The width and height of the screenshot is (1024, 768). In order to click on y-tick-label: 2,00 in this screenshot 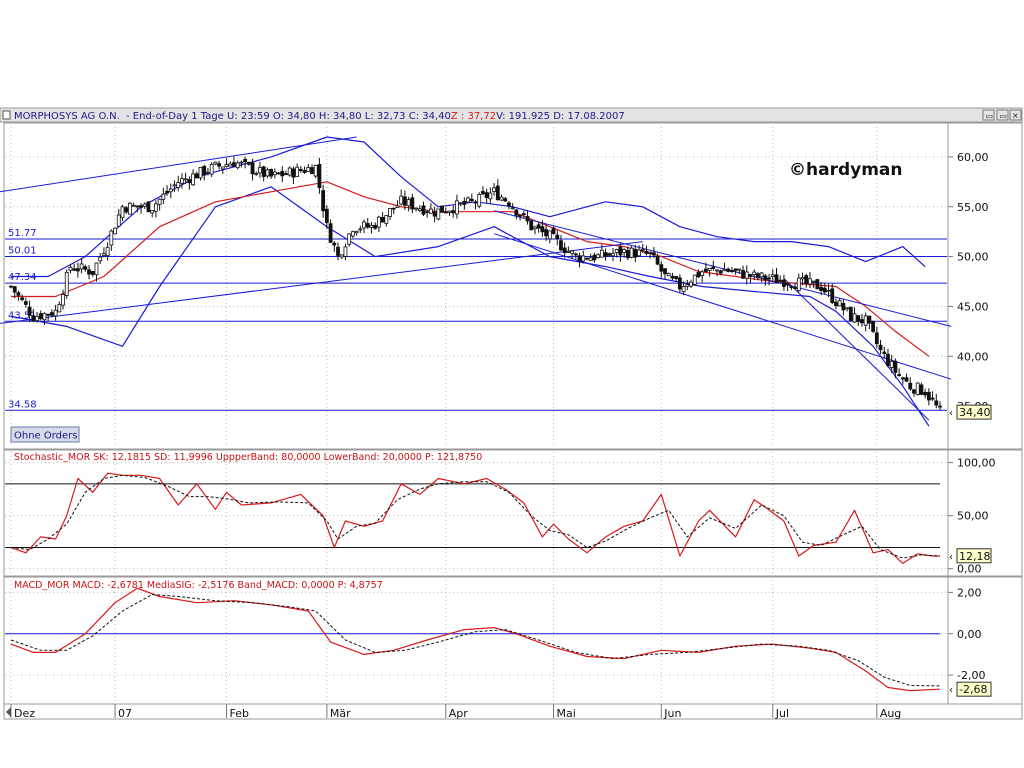, I will do `click(969, 592)`.